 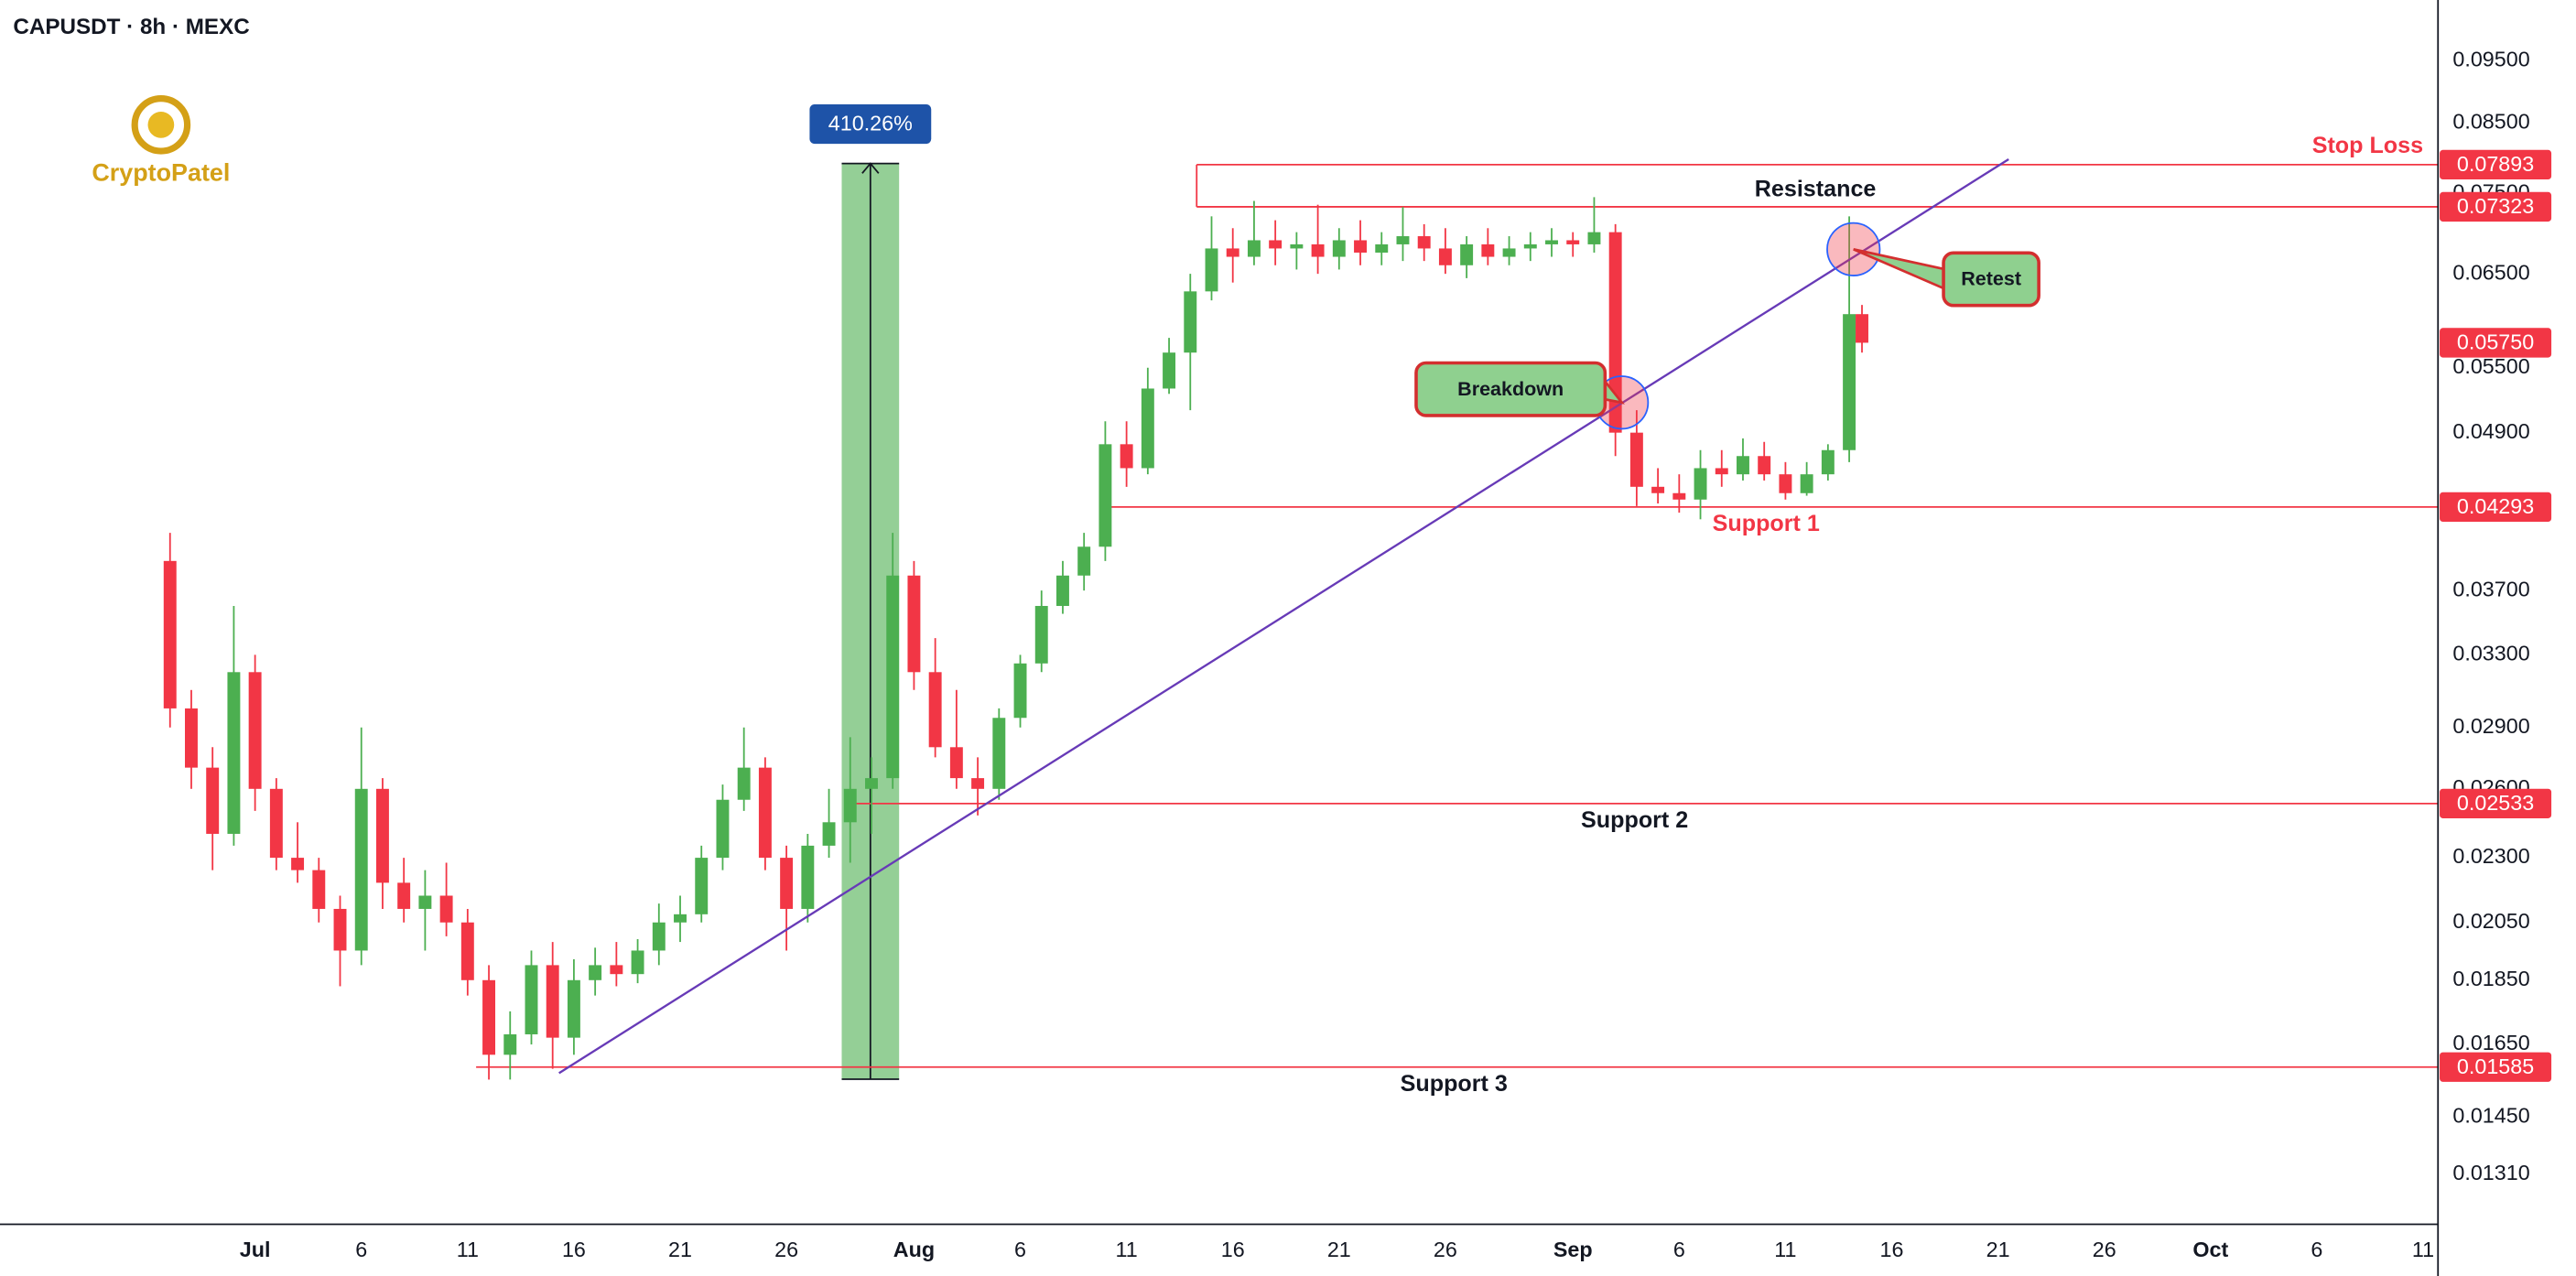 What do you see at coordinates (255, 1250) in the screenshot?
I see `x-tick-label: Jul` at bounding box center [255, 1250].